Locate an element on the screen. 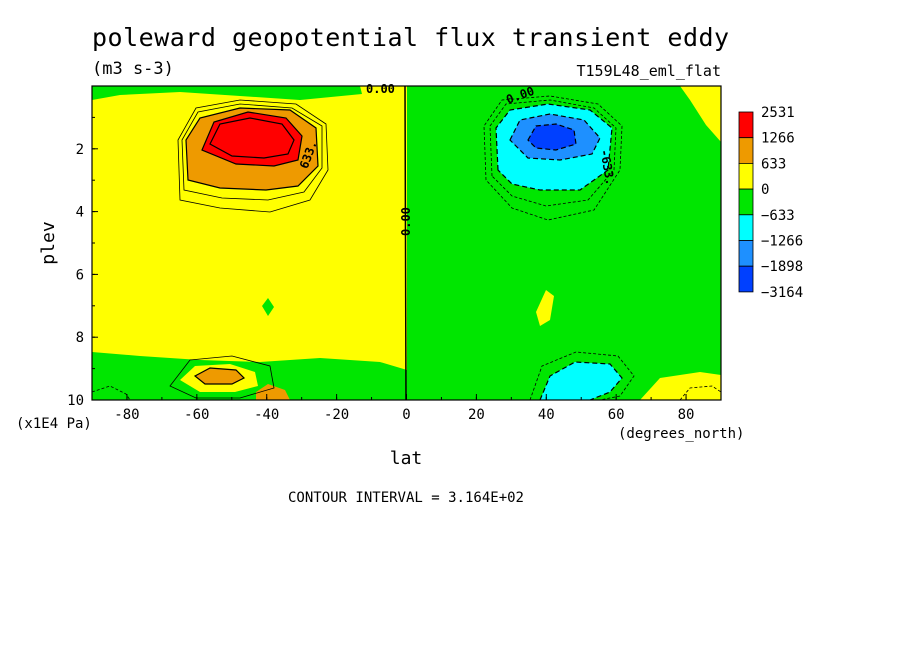  y-tick-label: 2 is located at coordinates (80, 150).